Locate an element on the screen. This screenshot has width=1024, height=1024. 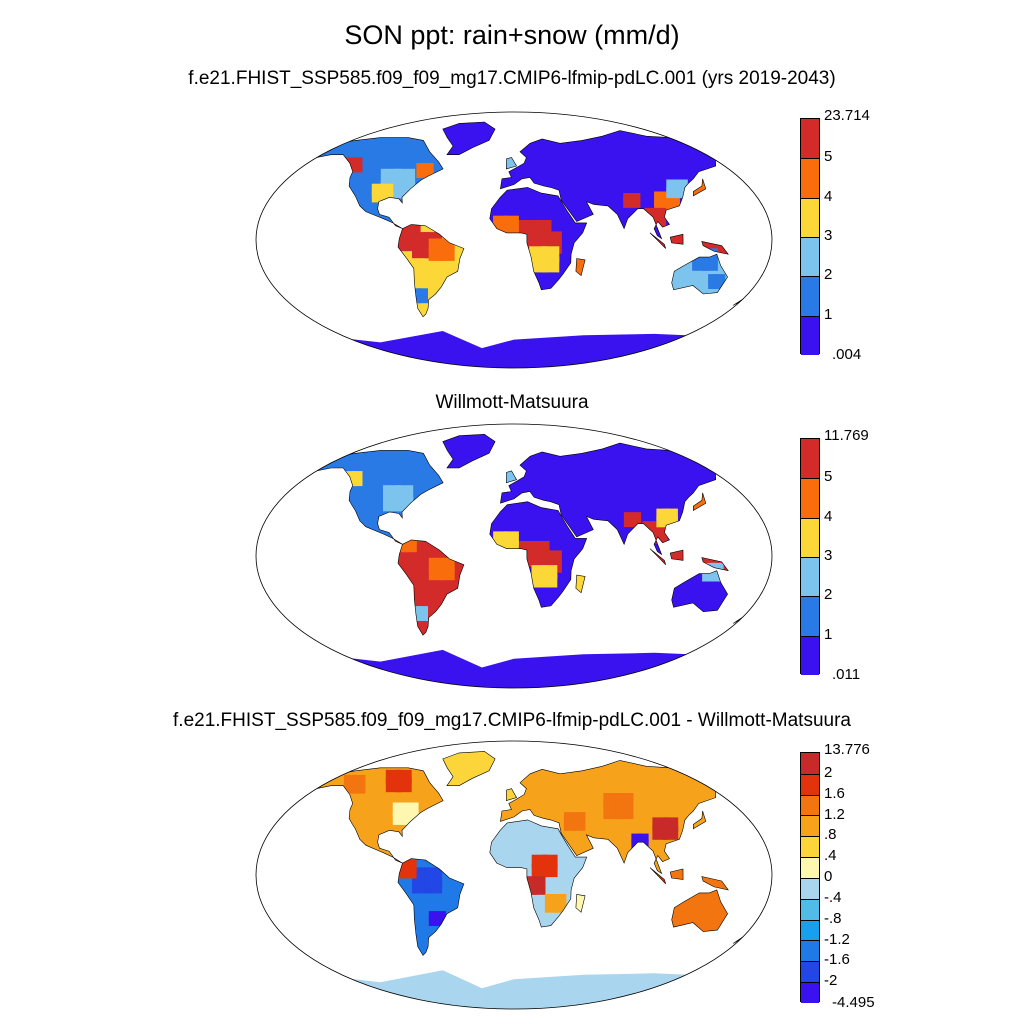
colorbar-label: -1.6 is located at coordinates (837, 960).